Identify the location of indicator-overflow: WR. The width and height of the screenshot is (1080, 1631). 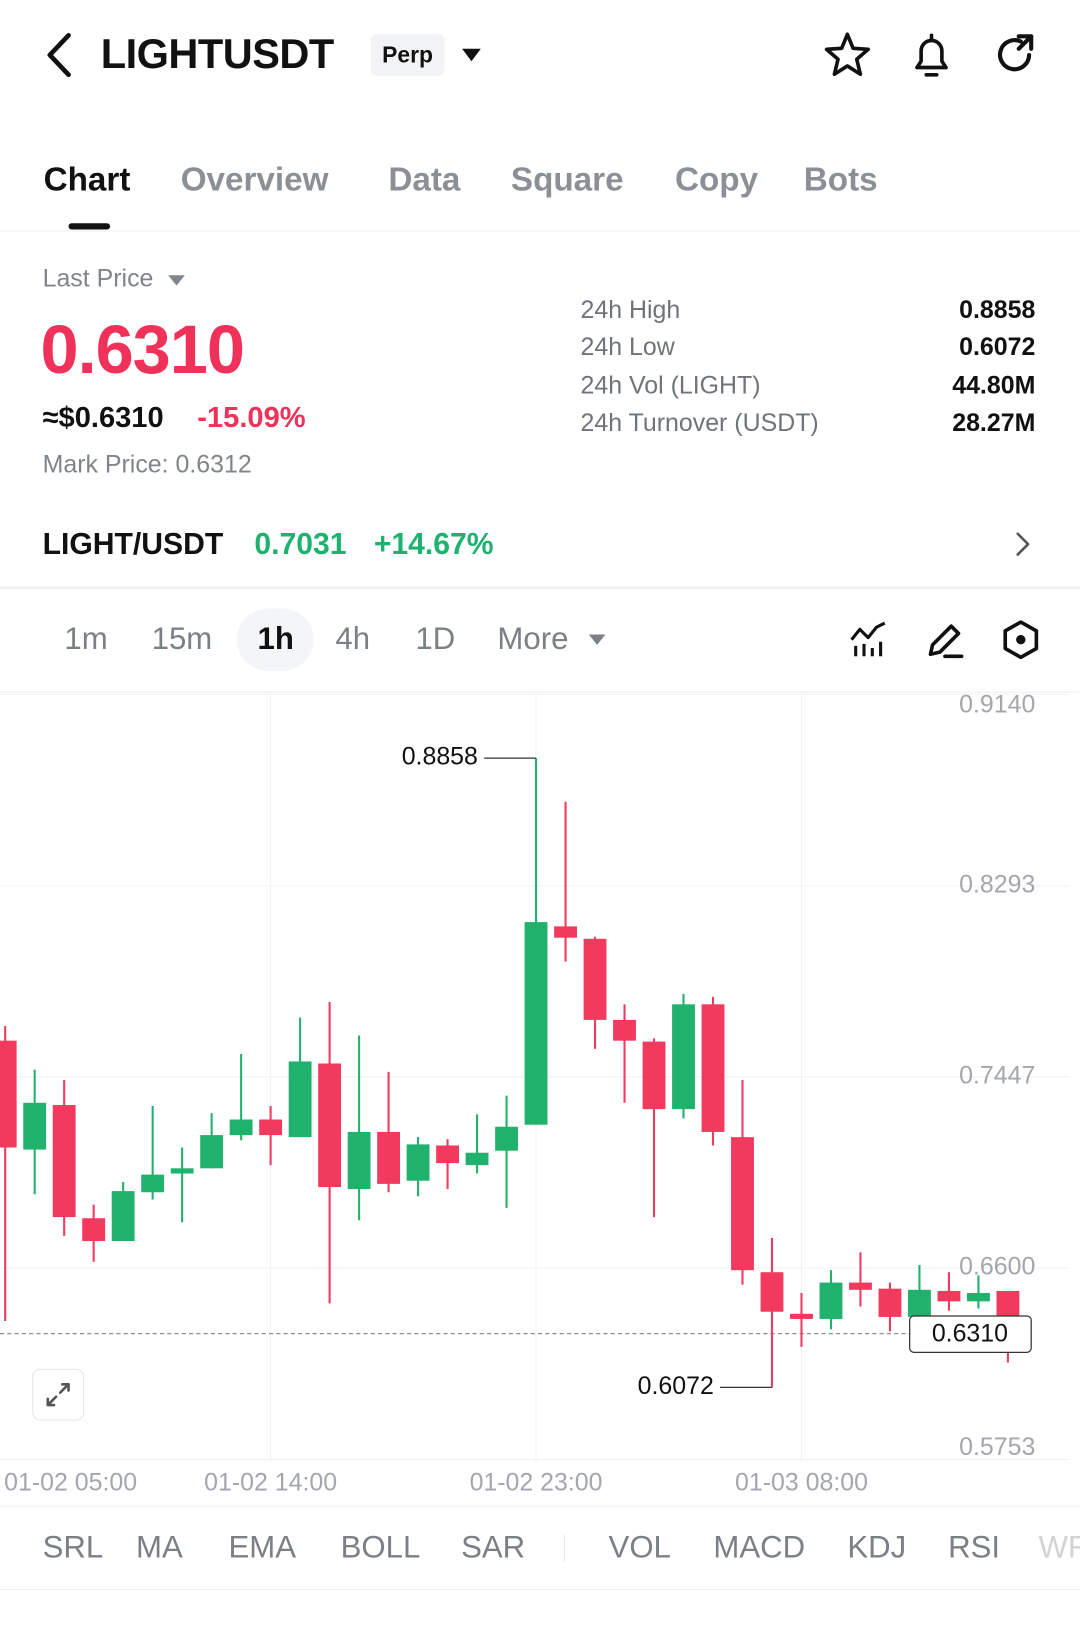
(1059, 1550).